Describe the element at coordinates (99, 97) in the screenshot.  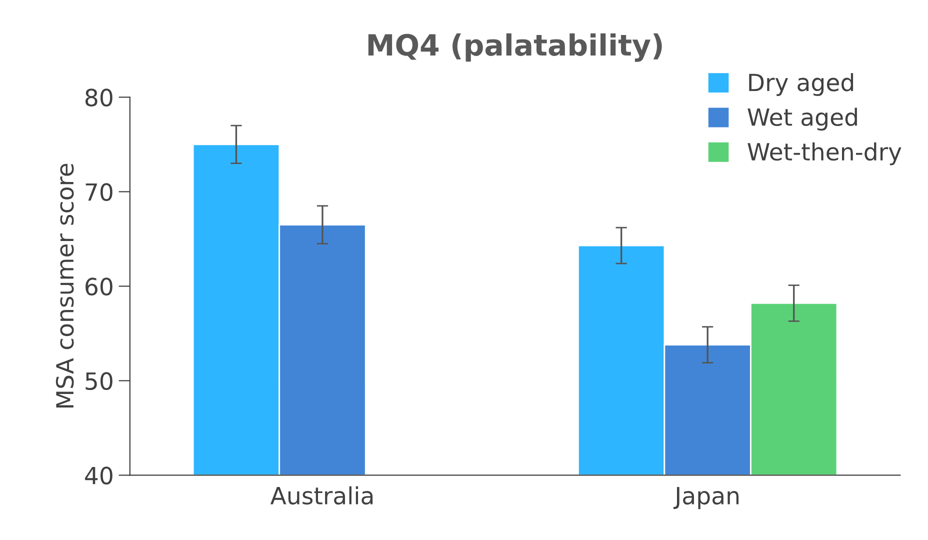
I see `y-tick-label: 80` at that location.